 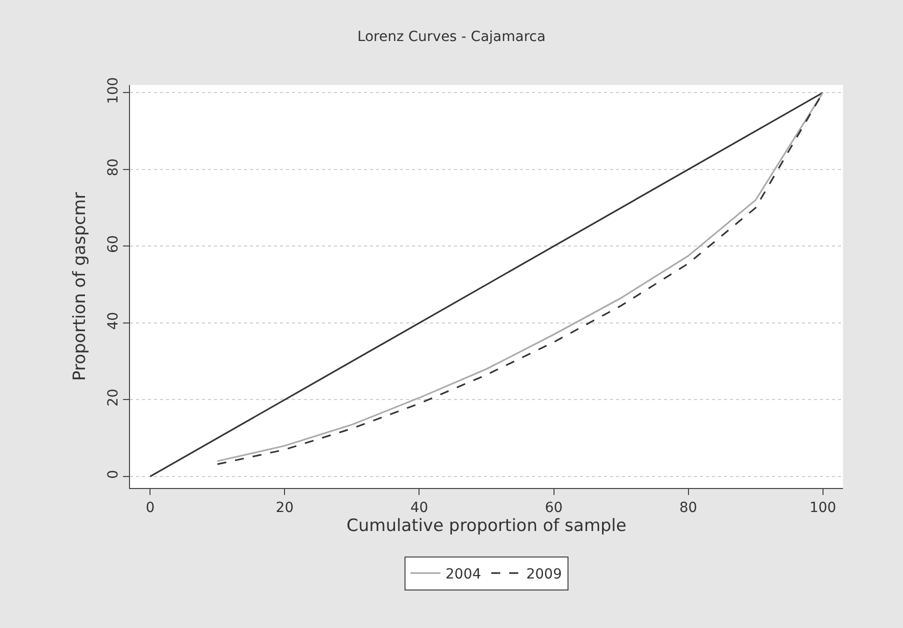 What do you see at coordinates (113, 397) in the screenshot?
I see `y-tick-label: 20` at bounding box center [113, 397].